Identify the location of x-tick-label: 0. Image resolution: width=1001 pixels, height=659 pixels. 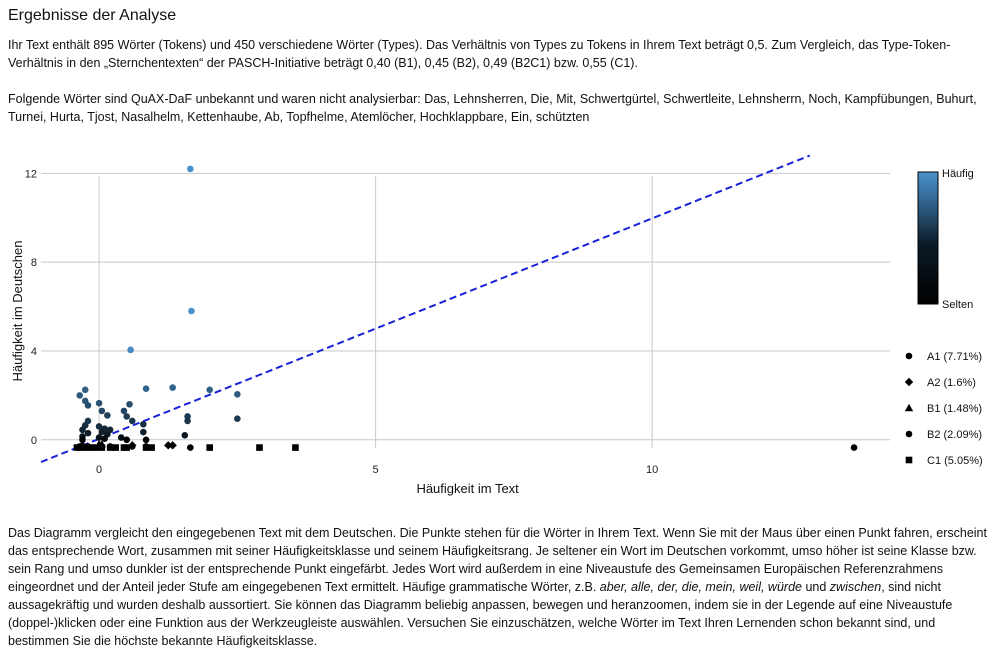
(99, 470).